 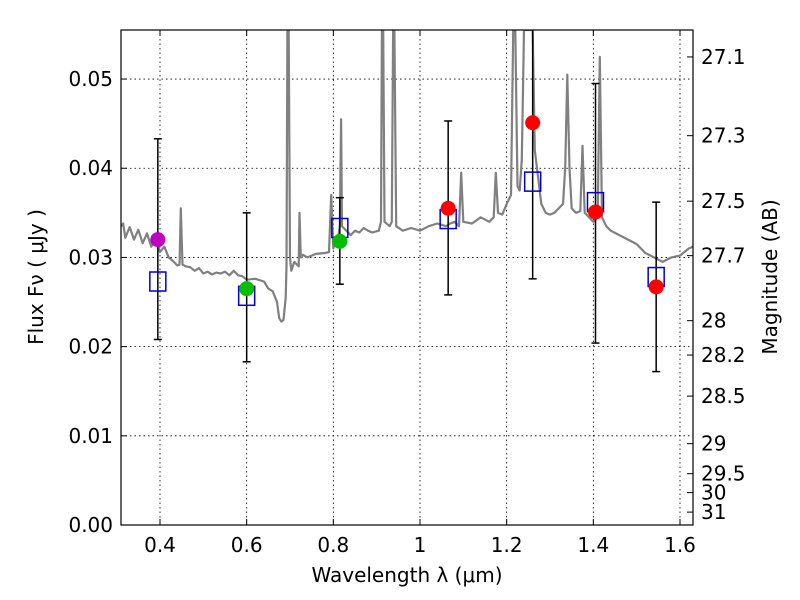 I want to click on y-tick-label: 0.04, so click(x=90, y=168).